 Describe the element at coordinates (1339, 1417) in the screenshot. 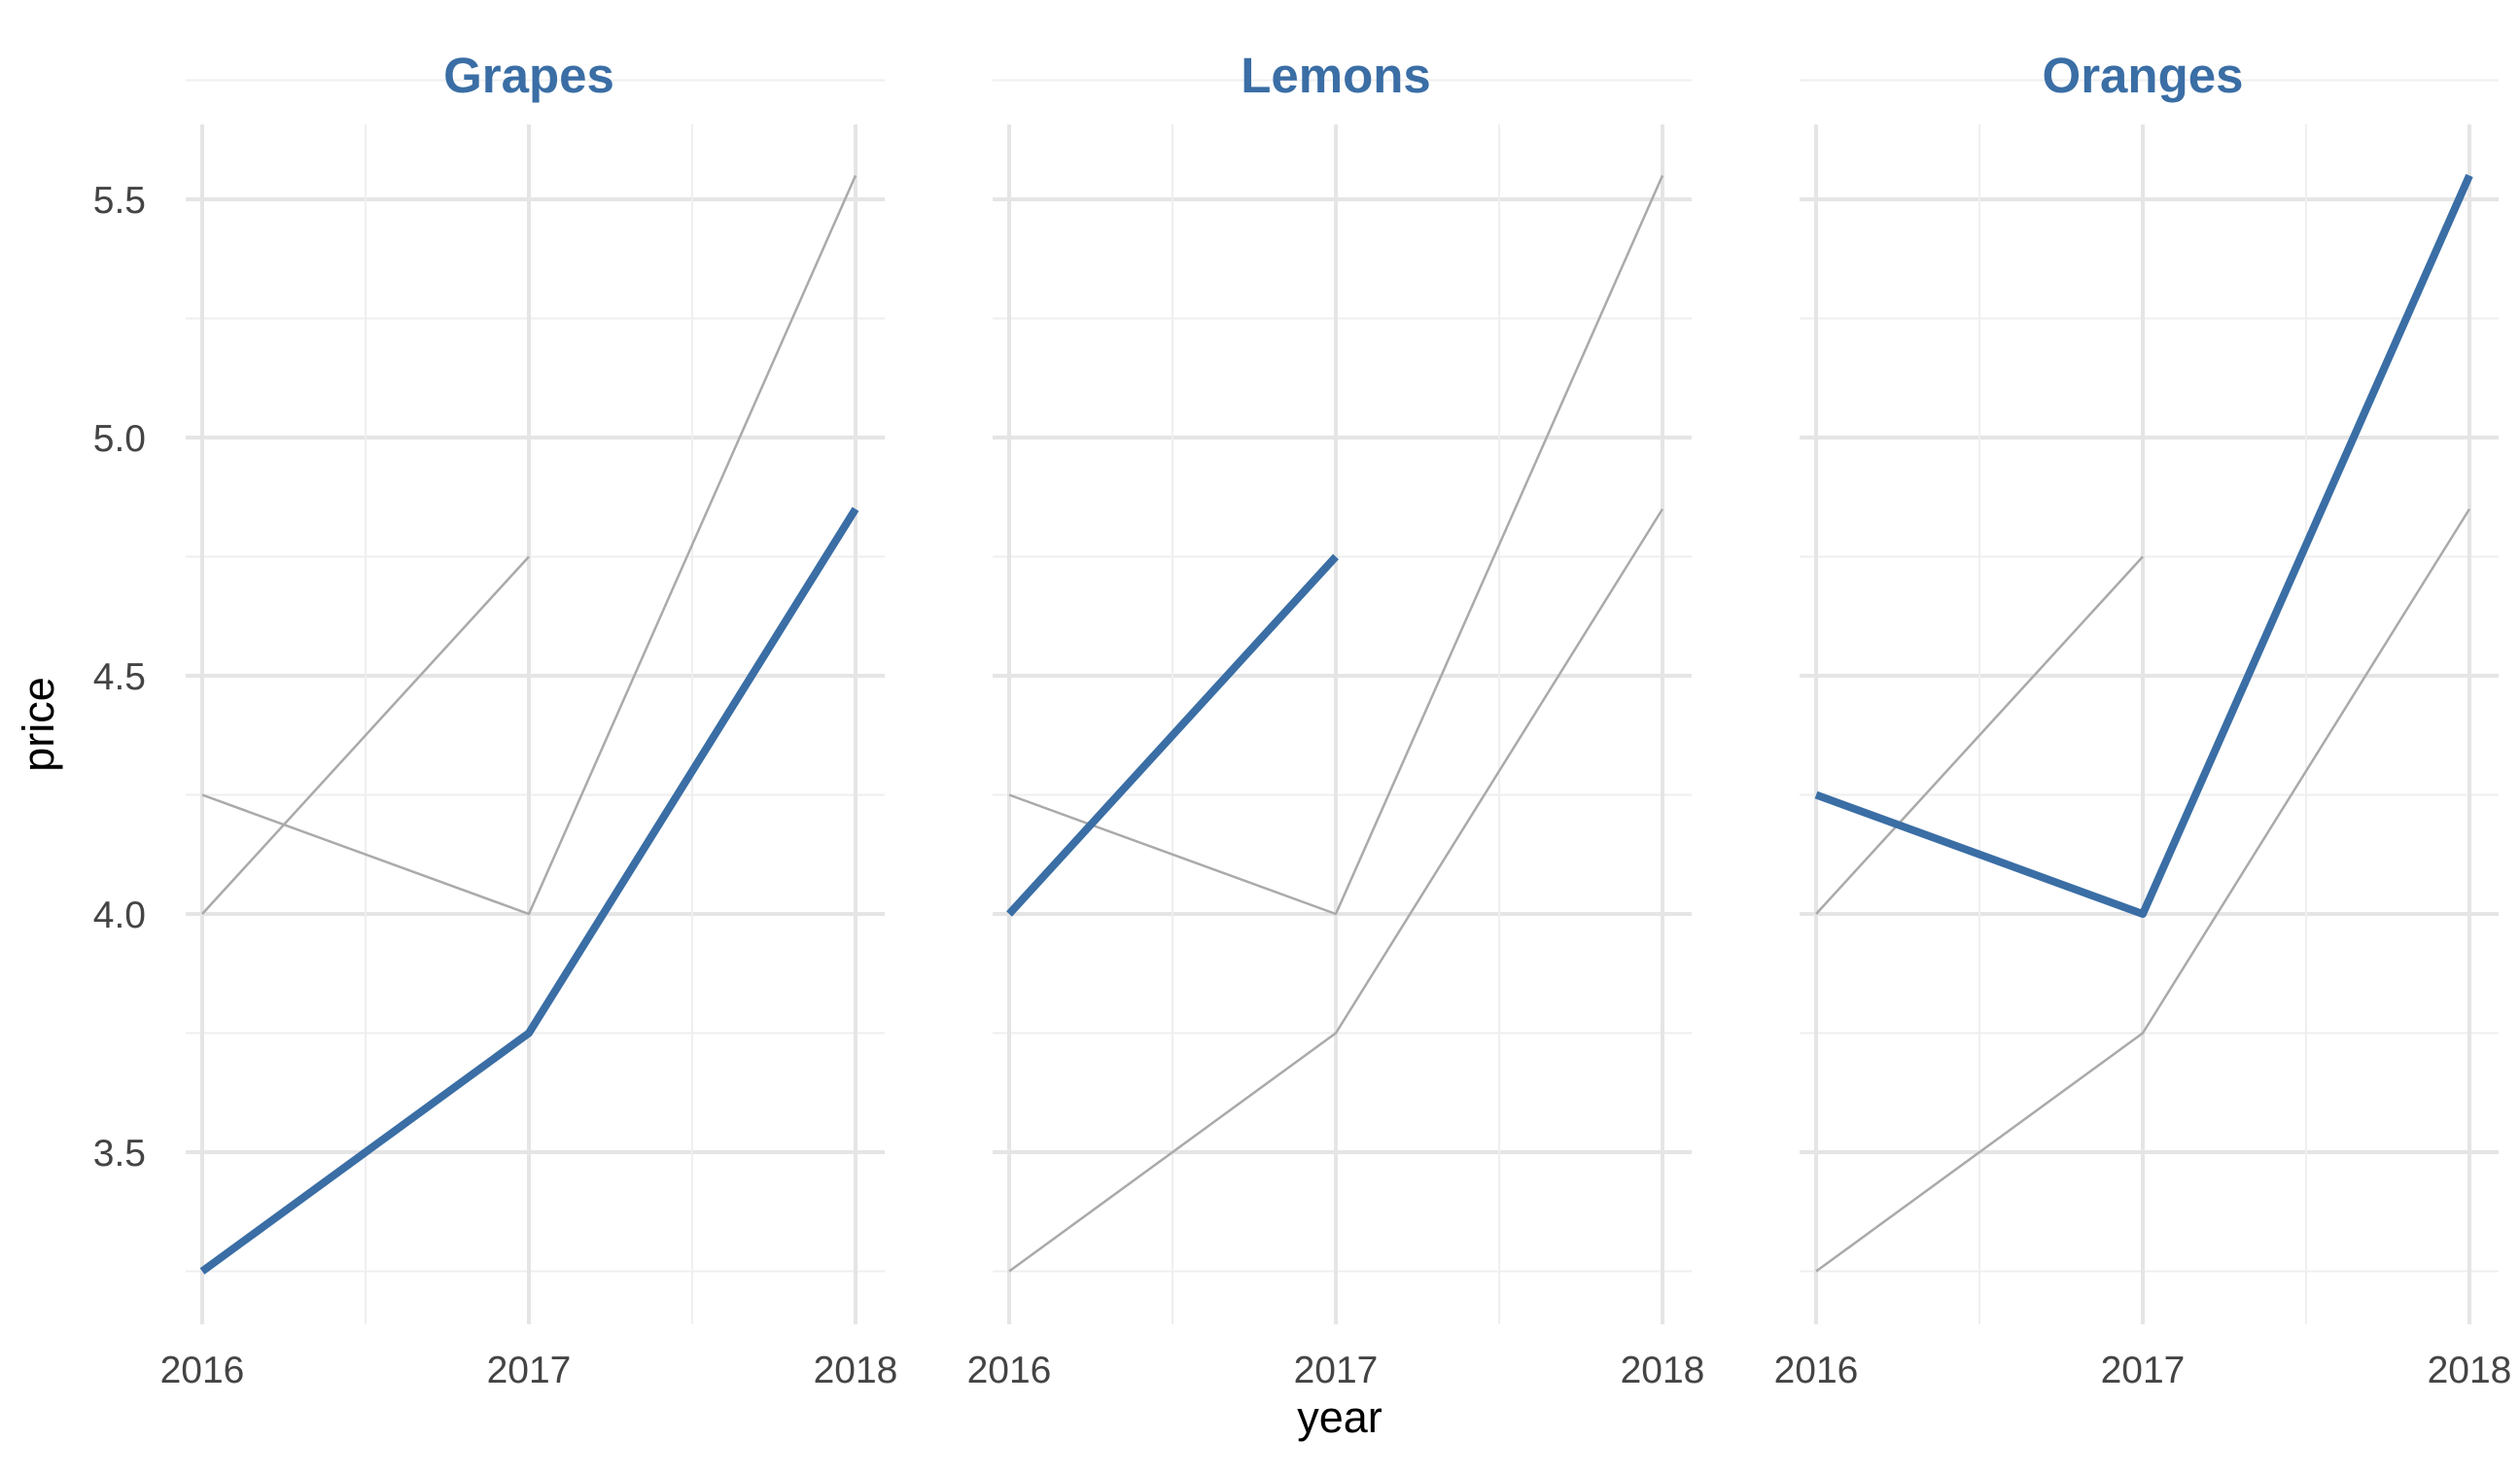

I see `x-axis-title: year` at that location.